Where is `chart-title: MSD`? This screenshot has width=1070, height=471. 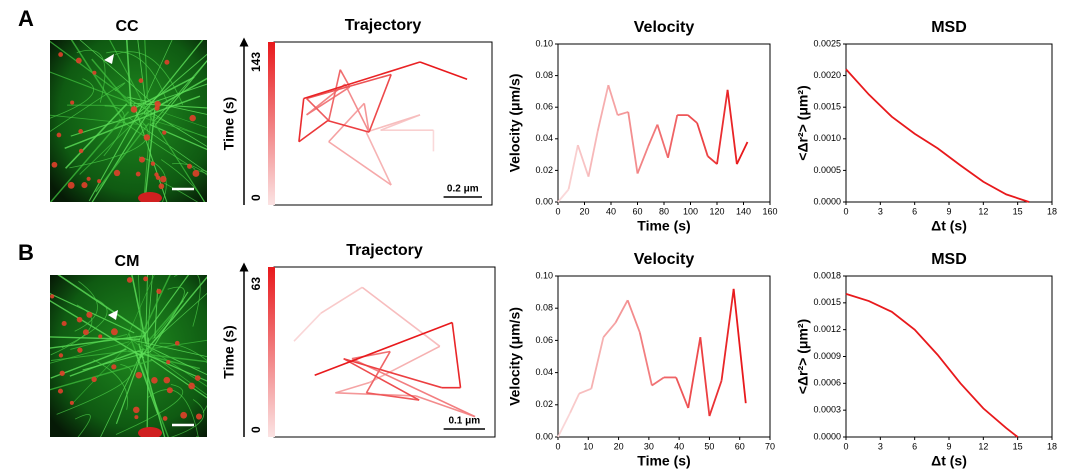 chart-title: MSD is located at coordinates (949, 27).